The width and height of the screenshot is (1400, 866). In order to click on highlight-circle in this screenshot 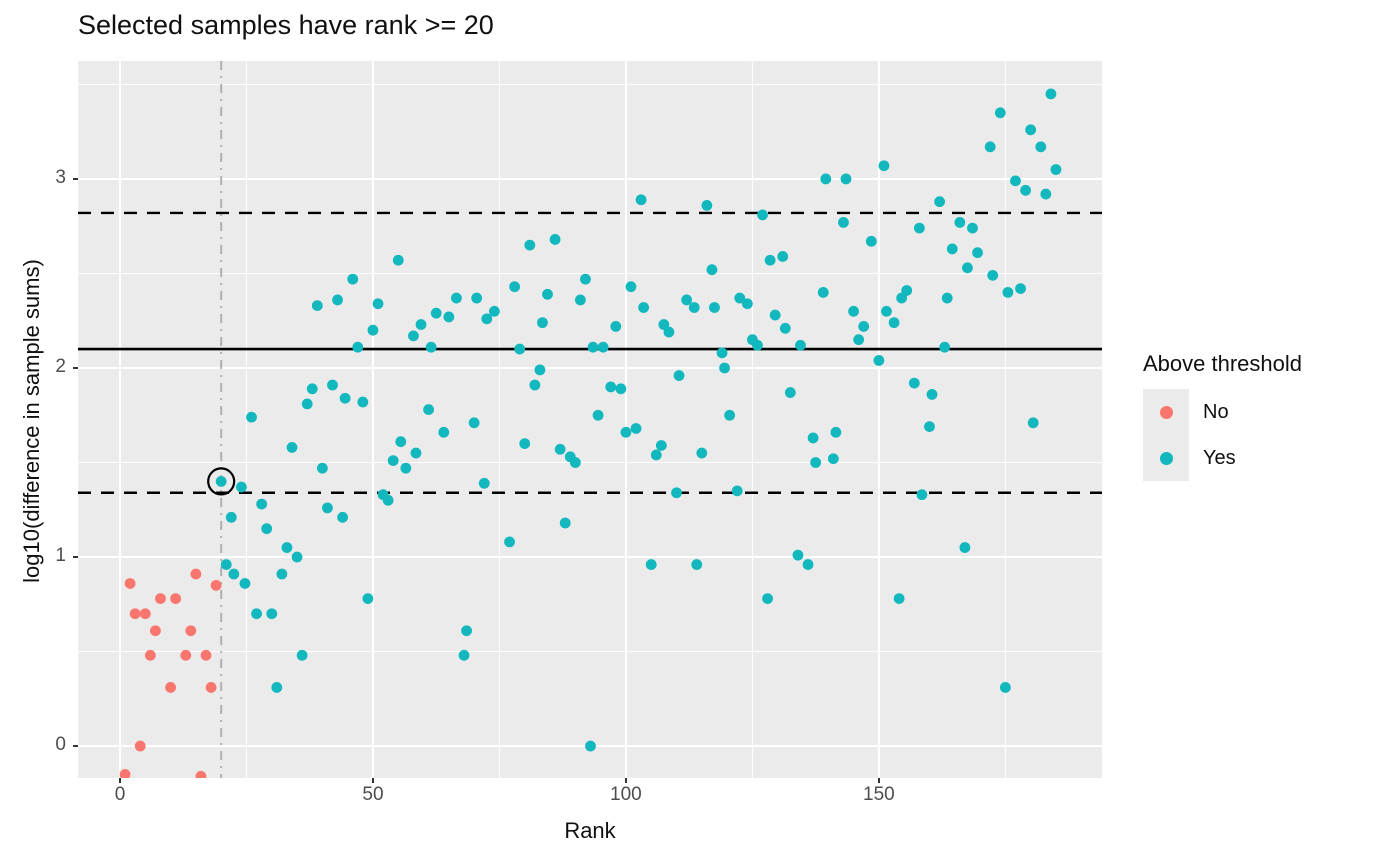, I will do `click(221, 481)`.